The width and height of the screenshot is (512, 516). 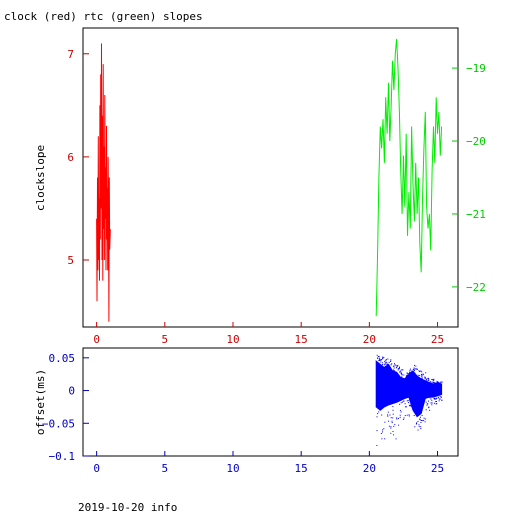 I want to click on slope-y-tick-label: 5, so click(x=70, y=260).